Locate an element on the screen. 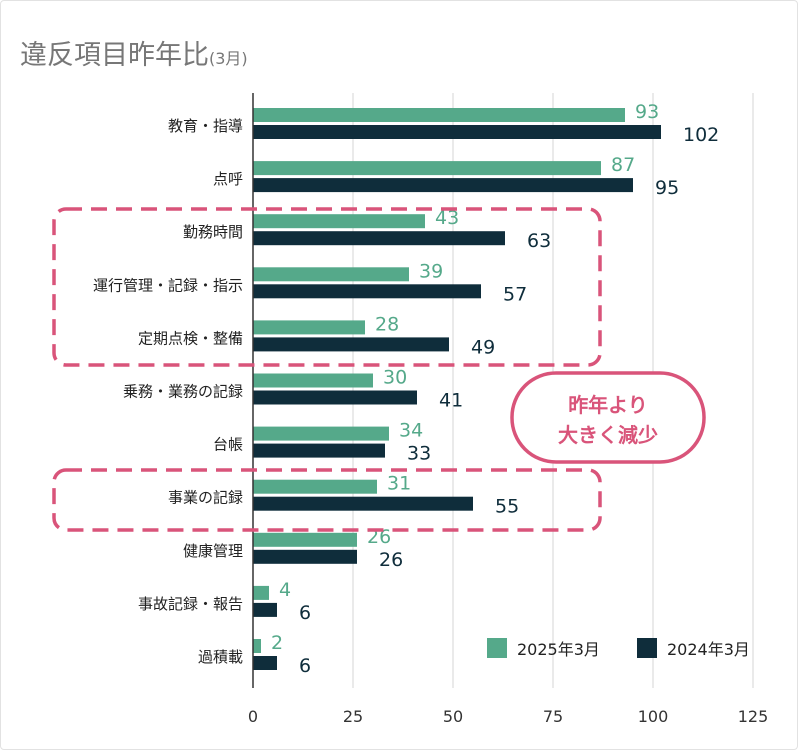 This screenshot has width=800, height=752. chart-title: 違反項目昨年比(3月) is located at coordinates (134, 52).